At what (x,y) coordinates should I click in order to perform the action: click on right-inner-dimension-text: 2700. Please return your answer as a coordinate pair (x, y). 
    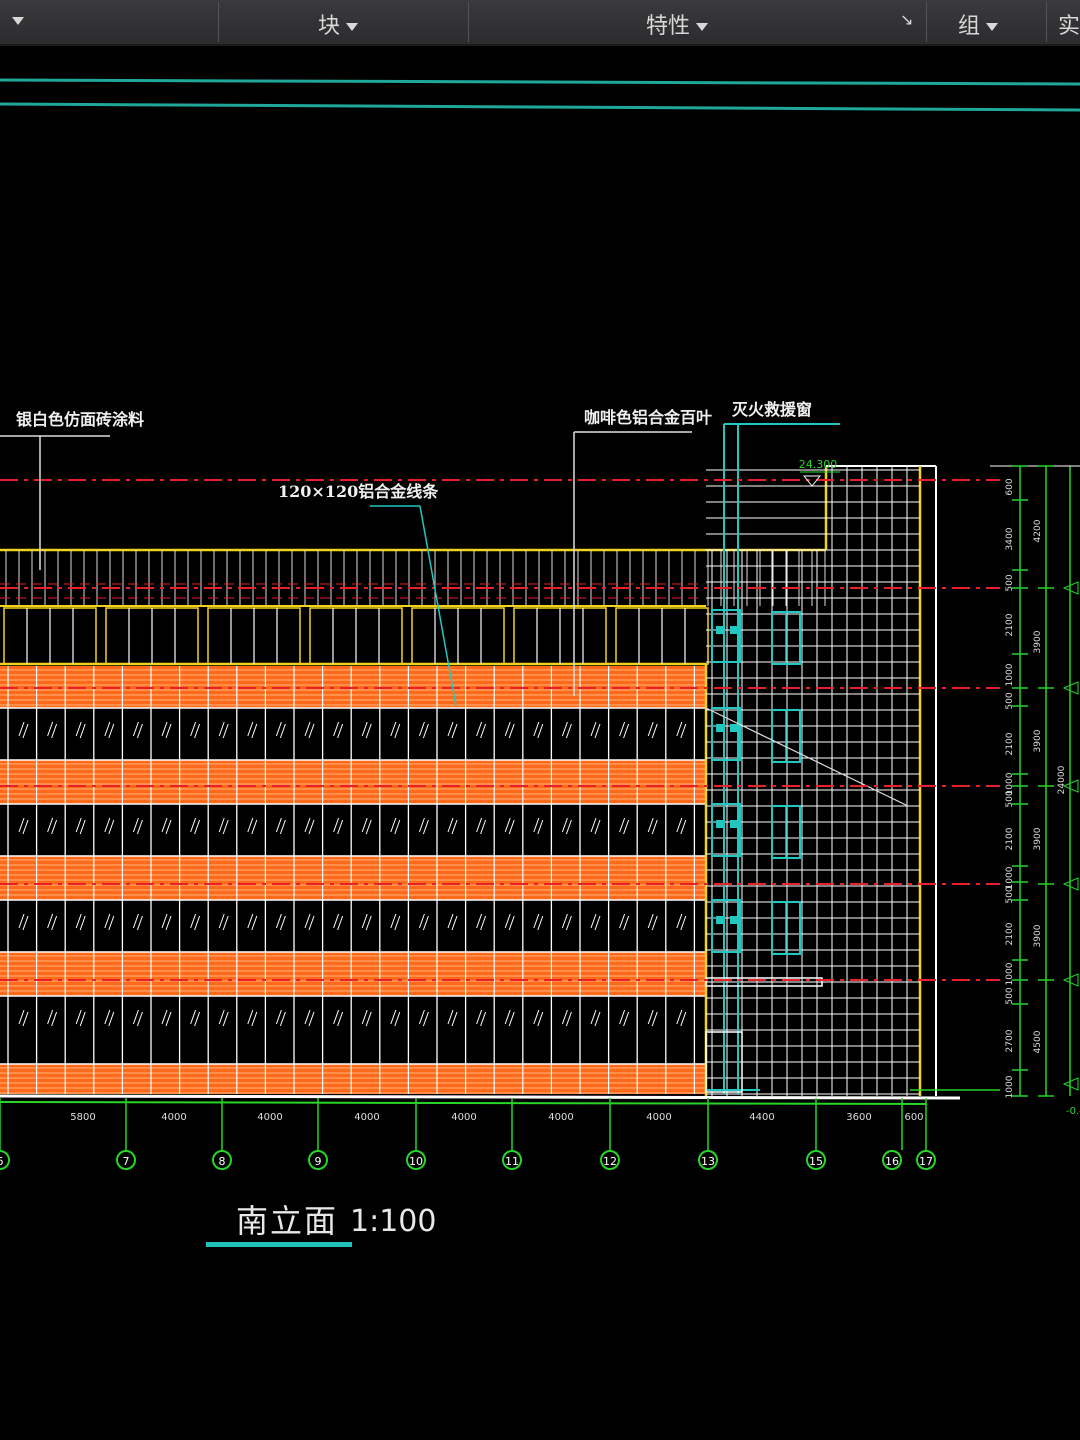
    Looking at the image, I should click on (1010, 1040).